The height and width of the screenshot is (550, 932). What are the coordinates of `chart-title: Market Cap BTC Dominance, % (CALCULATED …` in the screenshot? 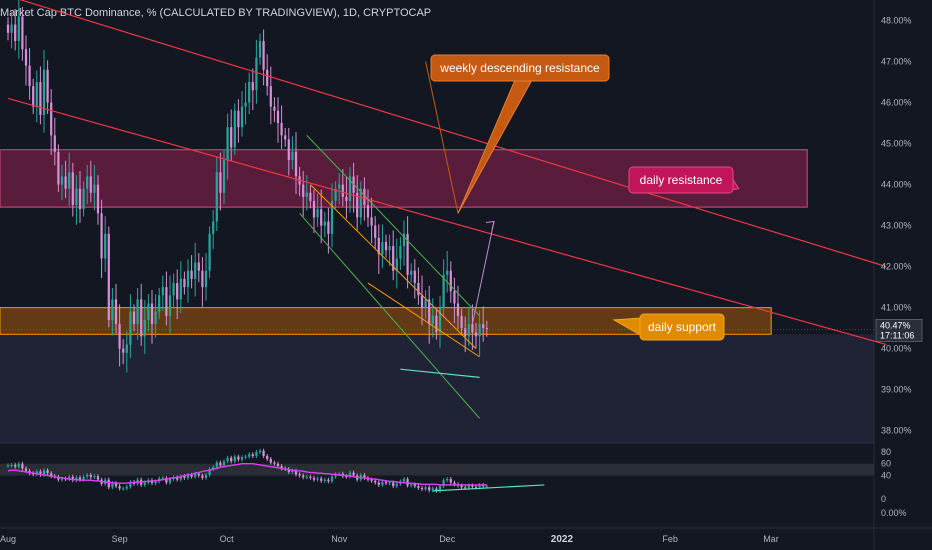 It's located at (216, 13).